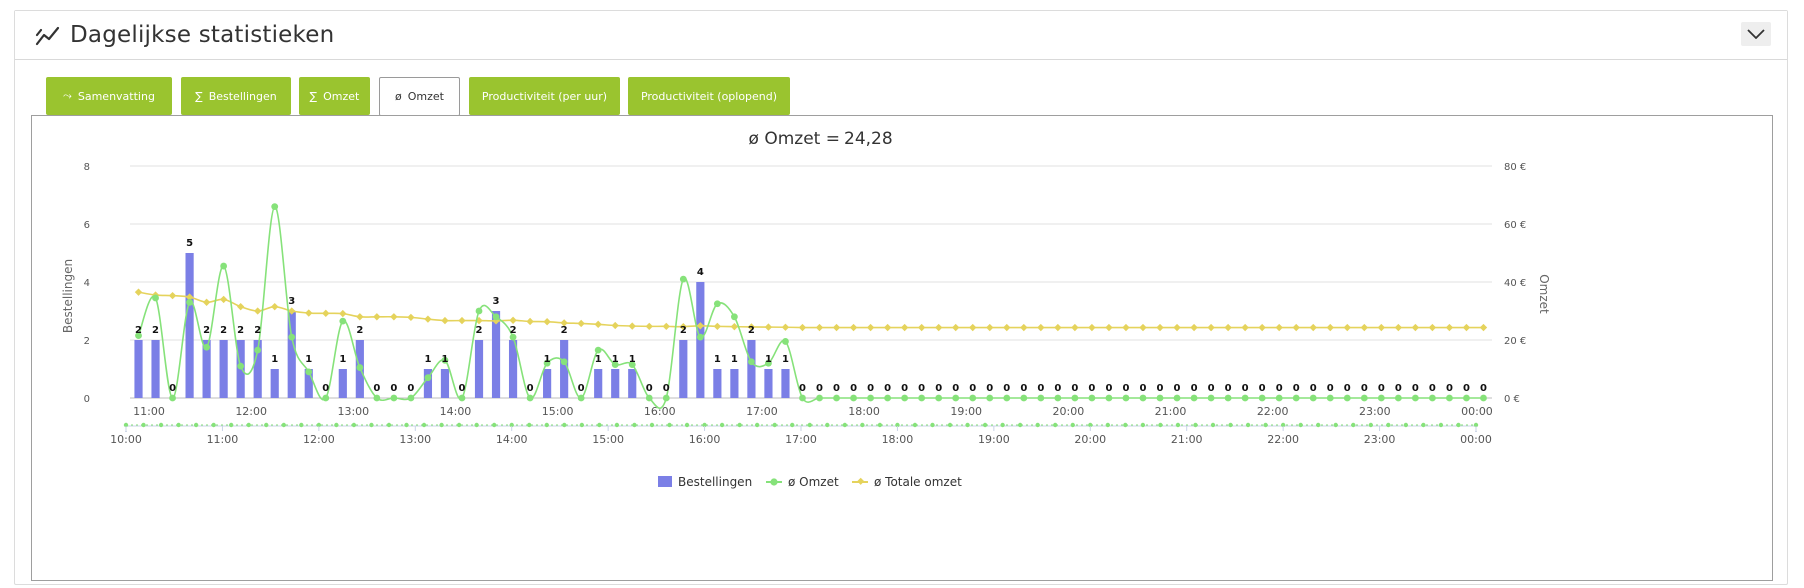 The width and height of the screenshot is (1804, 588). I want to click on tab-label: Productiviteit (per uur), so click(544, 96).